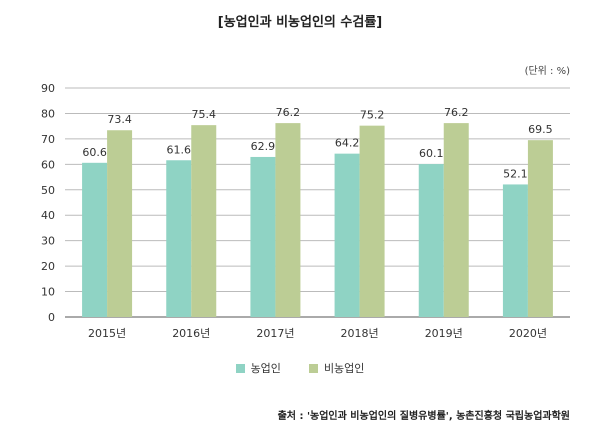  What do you see at coordinates (179, 149) in the screenshot?
I see `data-label: 61.6` at bounding box center [179, 149].